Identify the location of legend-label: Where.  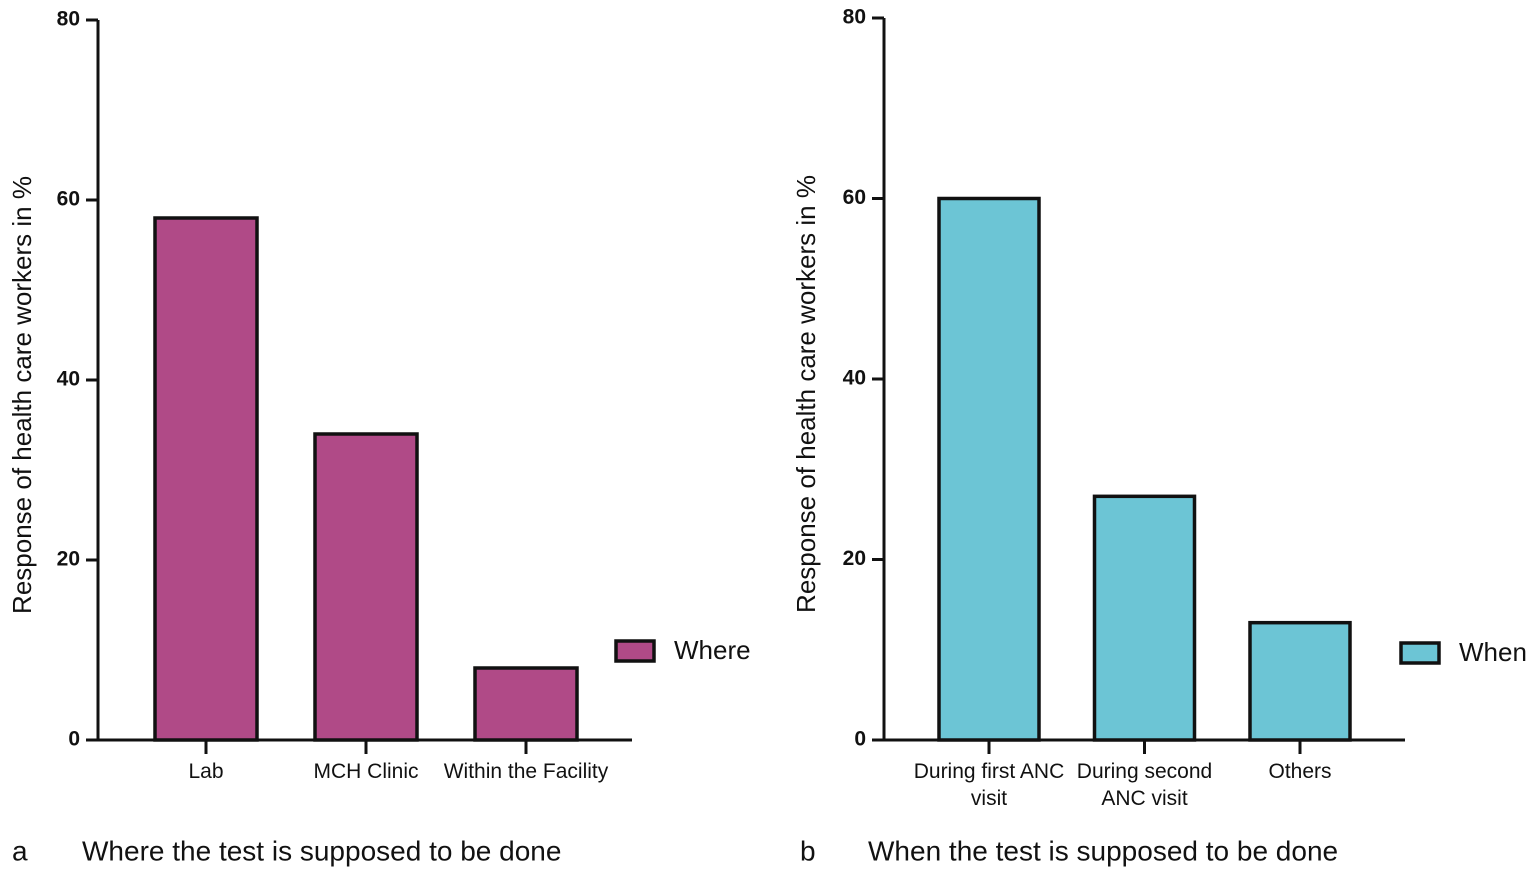
(712, 650).